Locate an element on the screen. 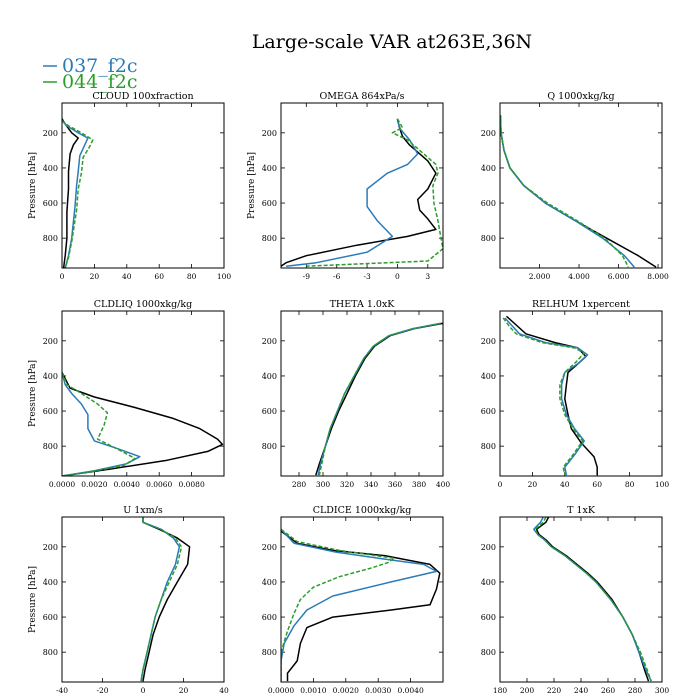 The image size is (700, 700). x-tick-label: 0.0030 is located at coordinates (378, 690).